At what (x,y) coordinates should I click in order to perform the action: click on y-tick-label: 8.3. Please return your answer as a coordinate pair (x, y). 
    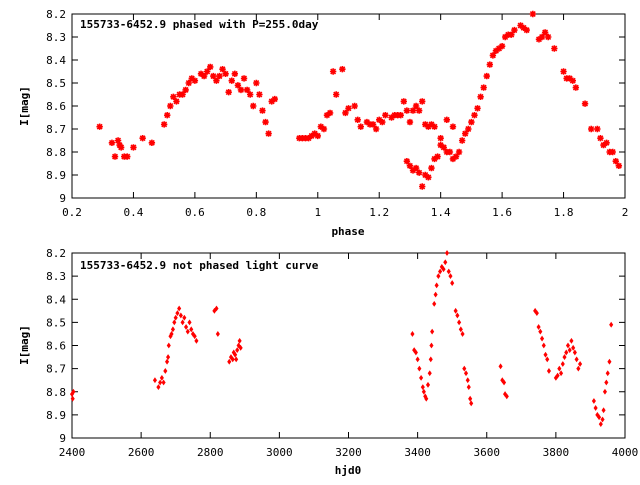
    Looking at the image, I should click on (56, 37).